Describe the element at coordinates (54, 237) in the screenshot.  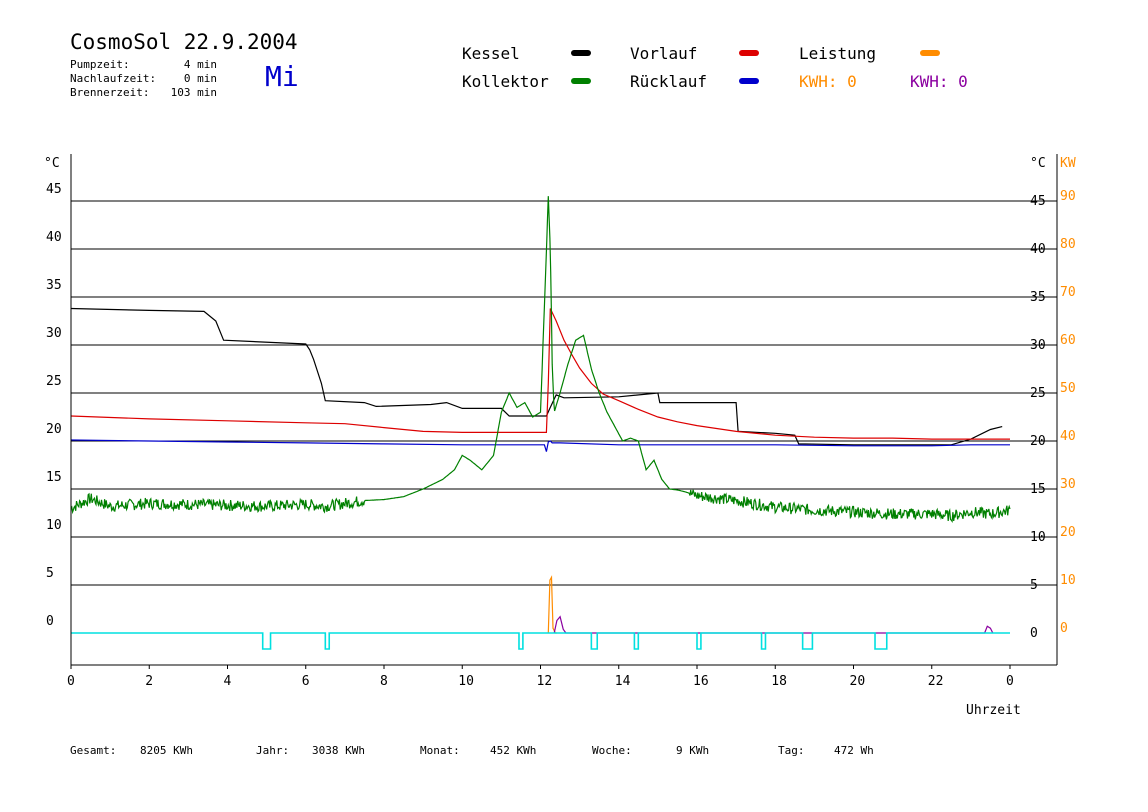
I see `y-tick-label-left: 40` at that location.